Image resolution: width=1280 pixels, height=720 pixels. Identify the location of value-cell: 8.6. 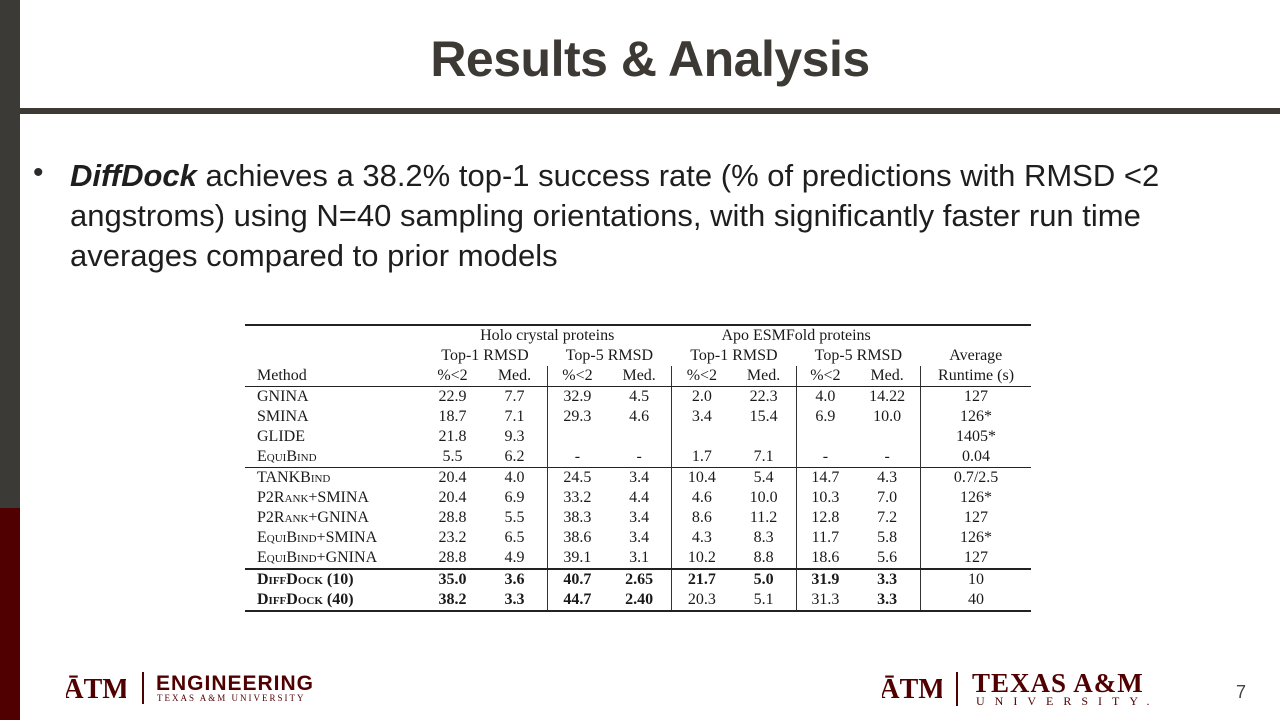
(701, 518).